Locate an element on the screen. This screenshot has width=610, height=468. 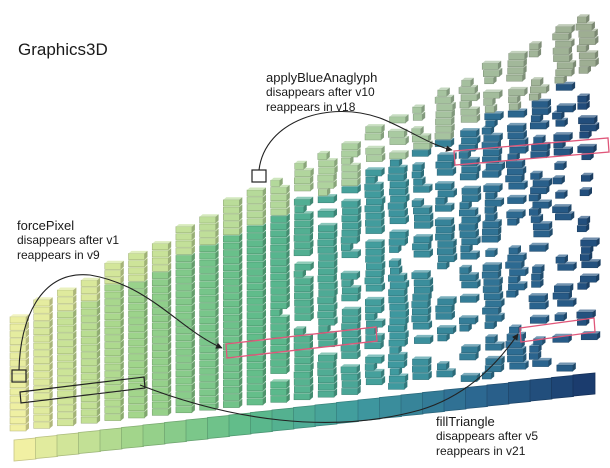
annotation-line: disappears after v10 is located at coordinates (320, 92).